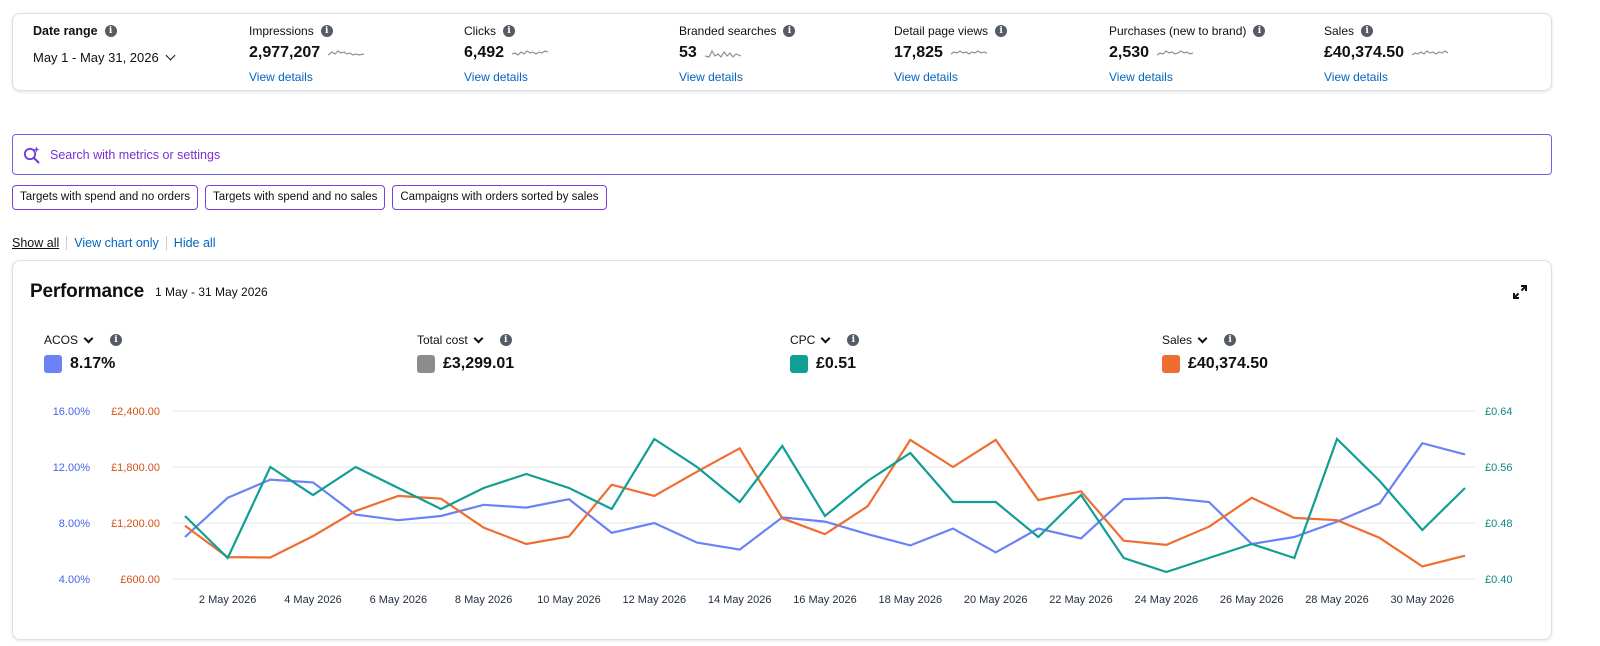  What do you see at coordinates (442, 340) in the screenshot?
I see `metric-label: Total cost` at bounding box center [442, 340].